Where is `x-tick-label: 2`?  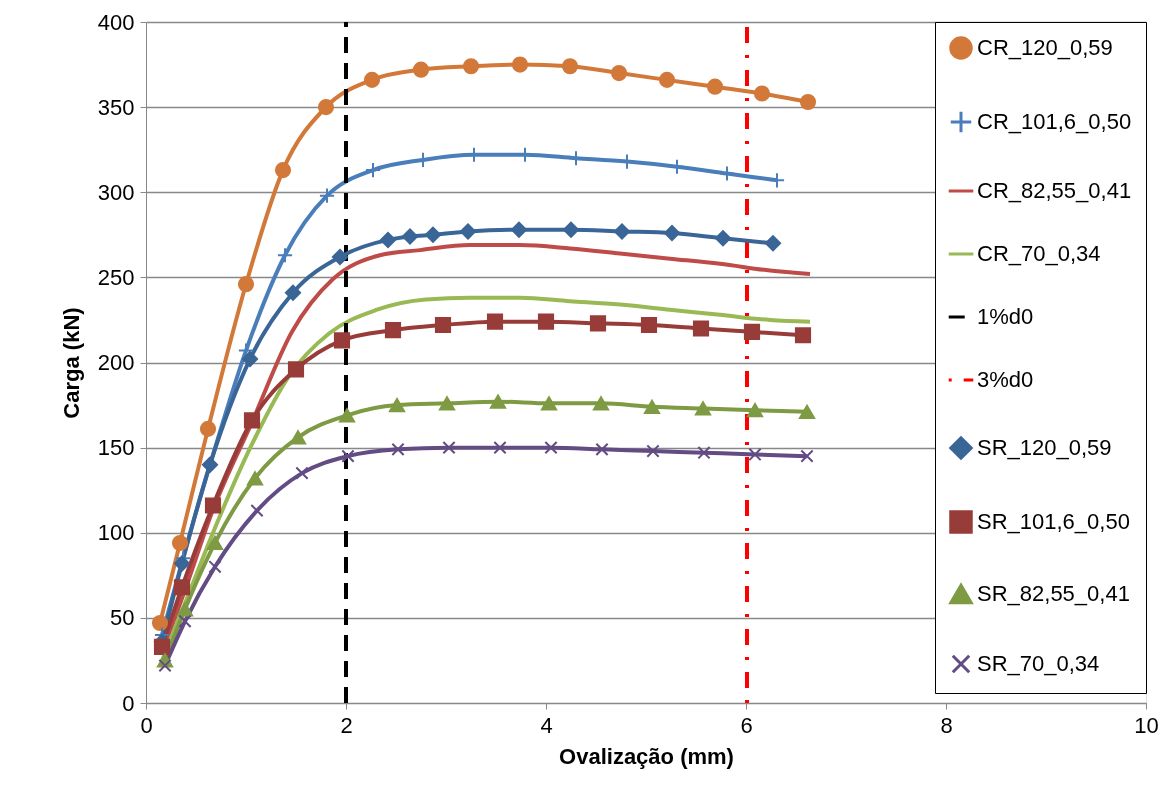
x-tick-label: 2 is located at coordinates (346, 725).